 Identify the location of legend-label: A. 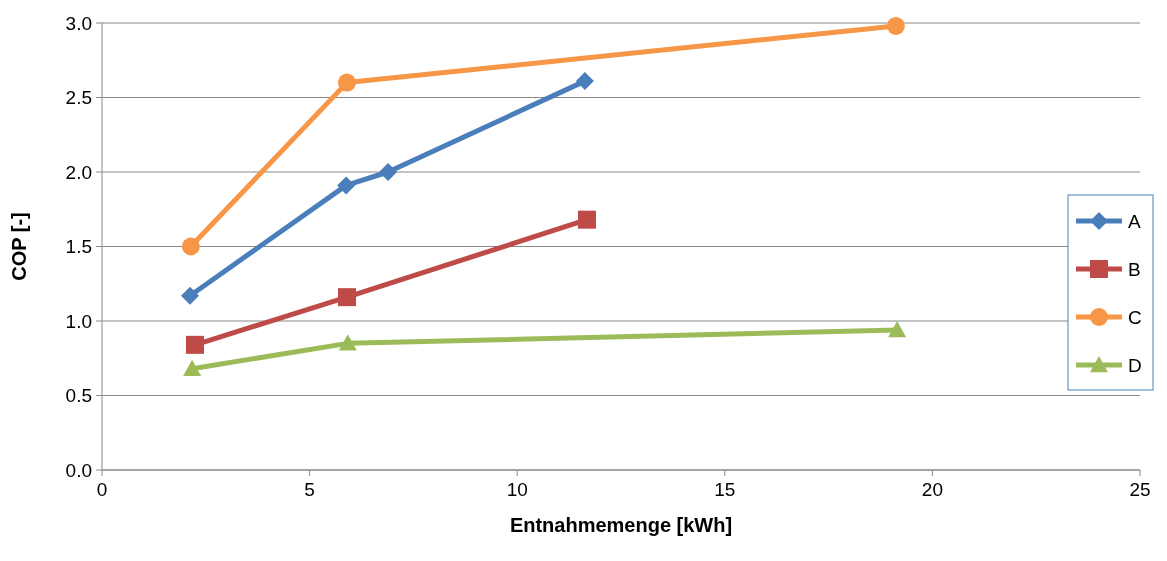
(1134, 221).